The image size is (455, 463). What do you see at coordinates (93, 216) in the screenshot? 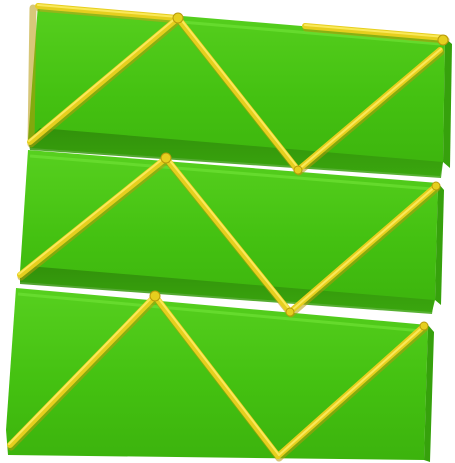
I see `strut-2a` at bounding box center [93, 216].